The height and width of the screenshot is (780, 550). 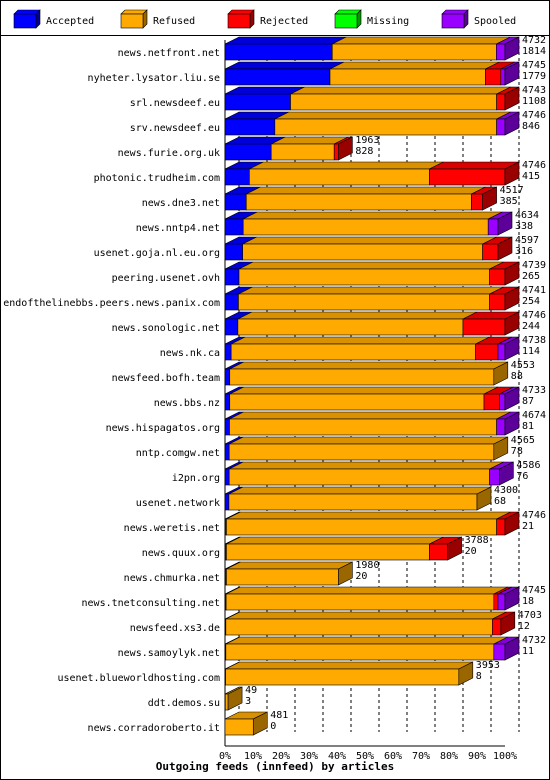 What do you see at coordinates (477, 540) in the screenshot?
I see `offered-count: 3788` at bounding box center [477, 540].